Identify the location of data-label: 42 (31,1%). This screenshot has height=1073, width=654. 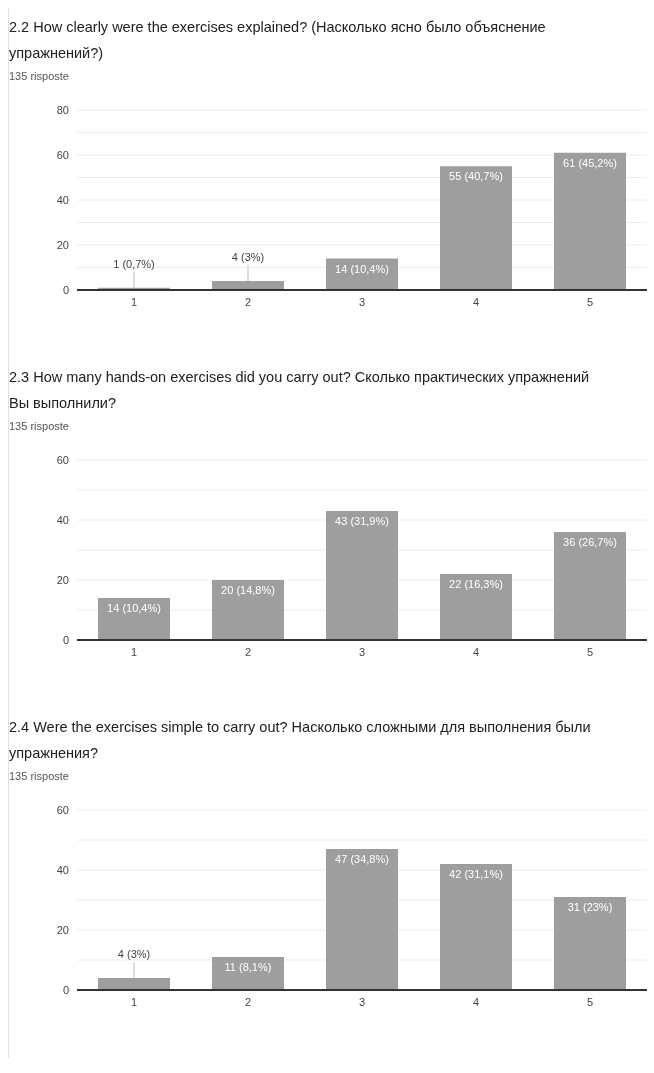
(476, 874).